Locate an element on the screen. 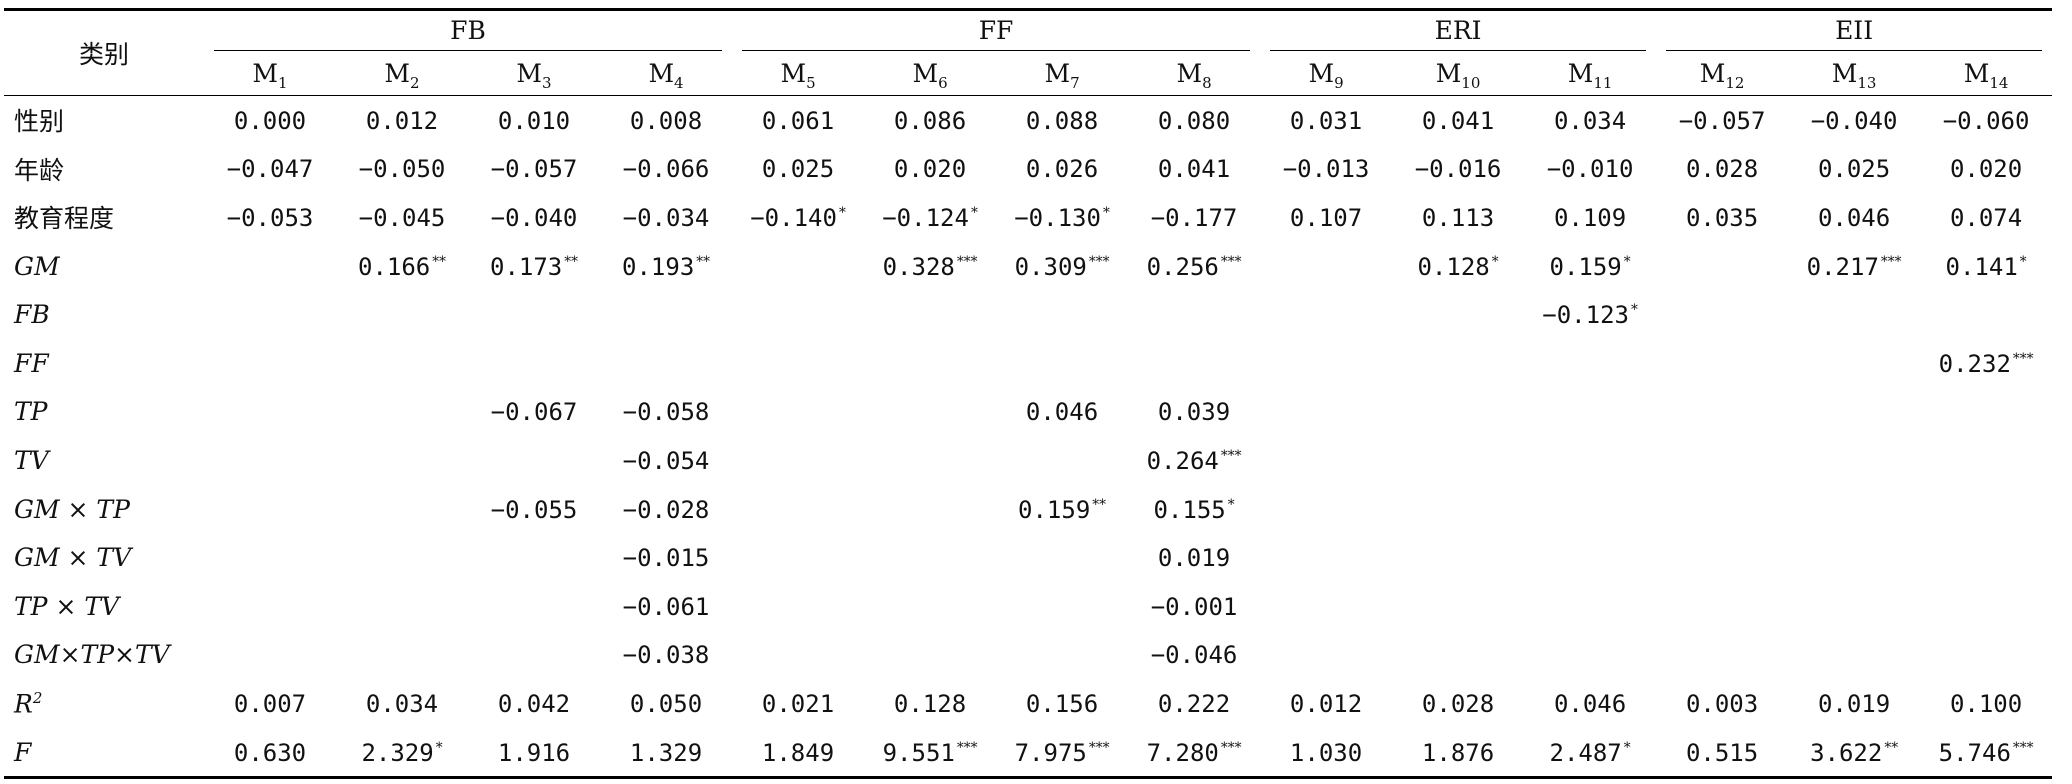 The height and width of the screenshot is (784, 2072). cell-value: 0.008 is located at coordinates (666, 120).